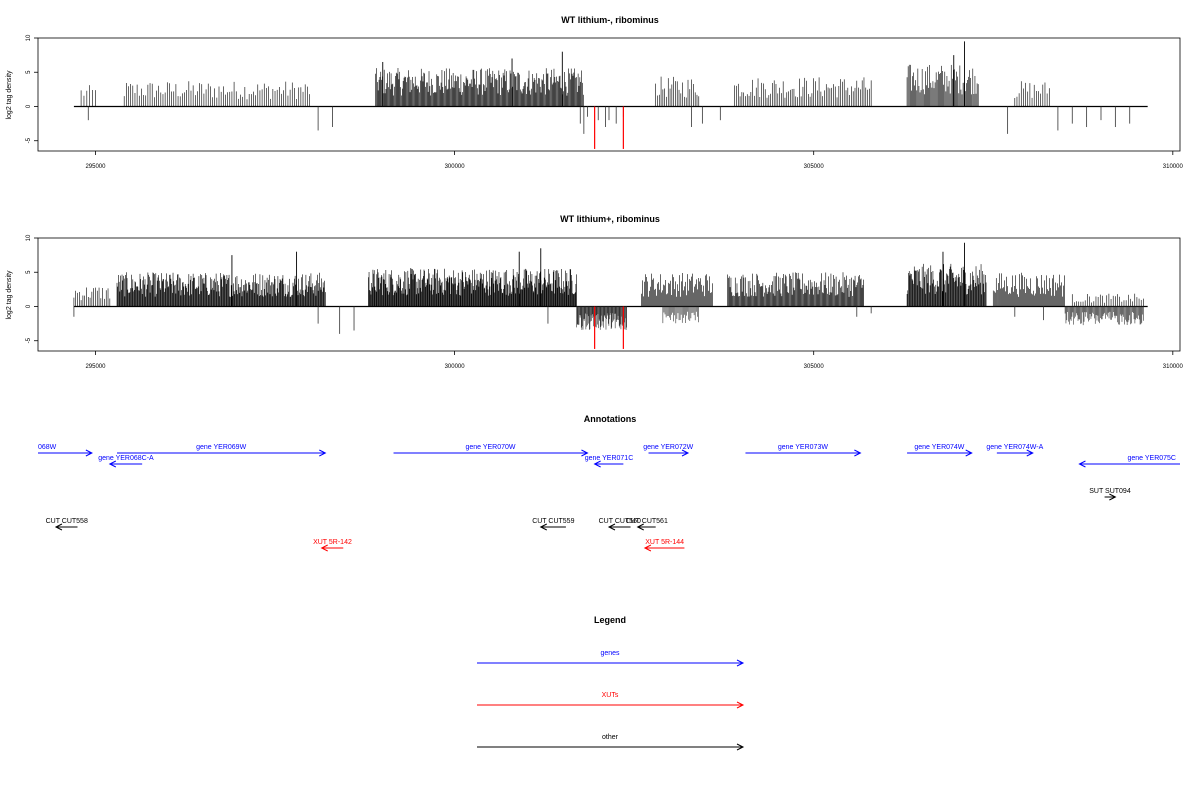 This screenshot has height=800, width=1200. What do you see at coordinates (610, 737) in the screenshot?
I see `legend-label: other` at bounding box center [610, 737].